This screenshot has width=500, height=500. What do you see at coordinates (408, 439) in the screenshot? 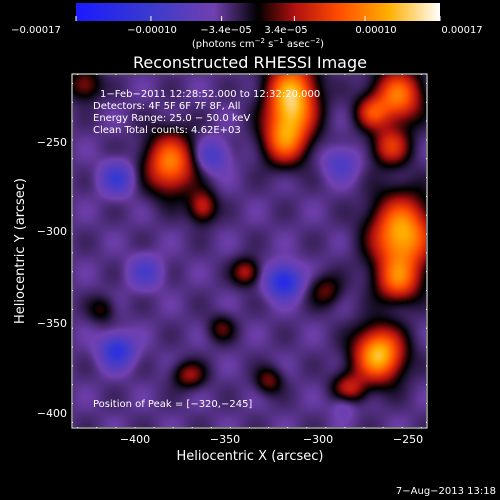
I see `x-tick-label-3: −250` at bounding box center [408, 439].